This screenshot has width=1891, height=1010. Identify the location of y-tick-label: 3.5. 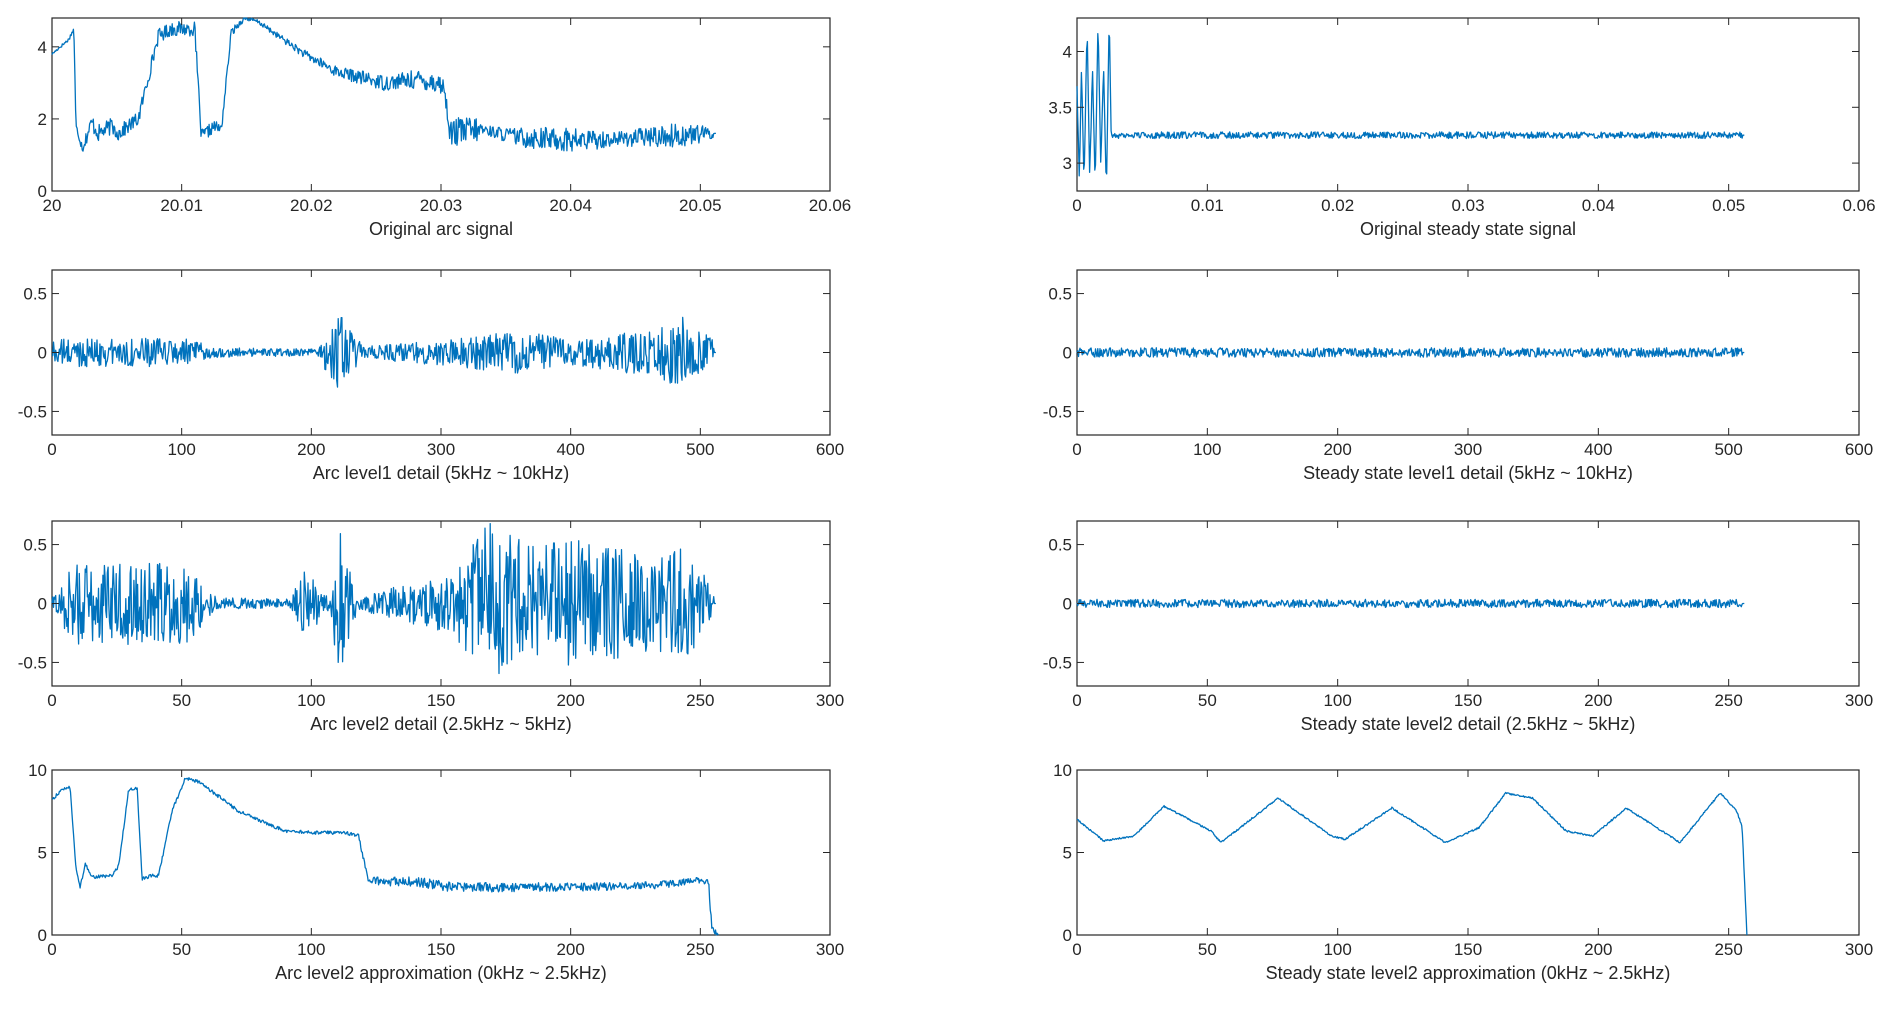
(1060, 107).